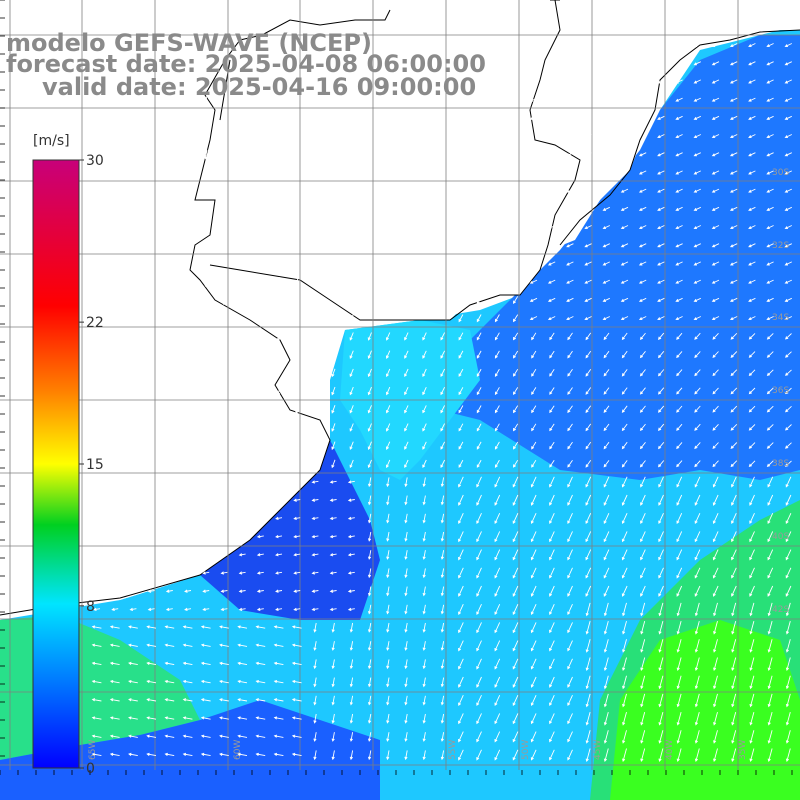  I want to click on grid-label-lon: 65W, so click(93, 750).